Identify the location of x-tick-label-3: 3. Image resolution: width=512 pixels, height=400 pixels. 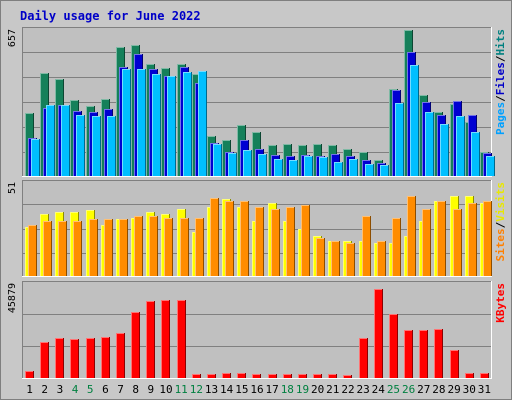
(60, 389).